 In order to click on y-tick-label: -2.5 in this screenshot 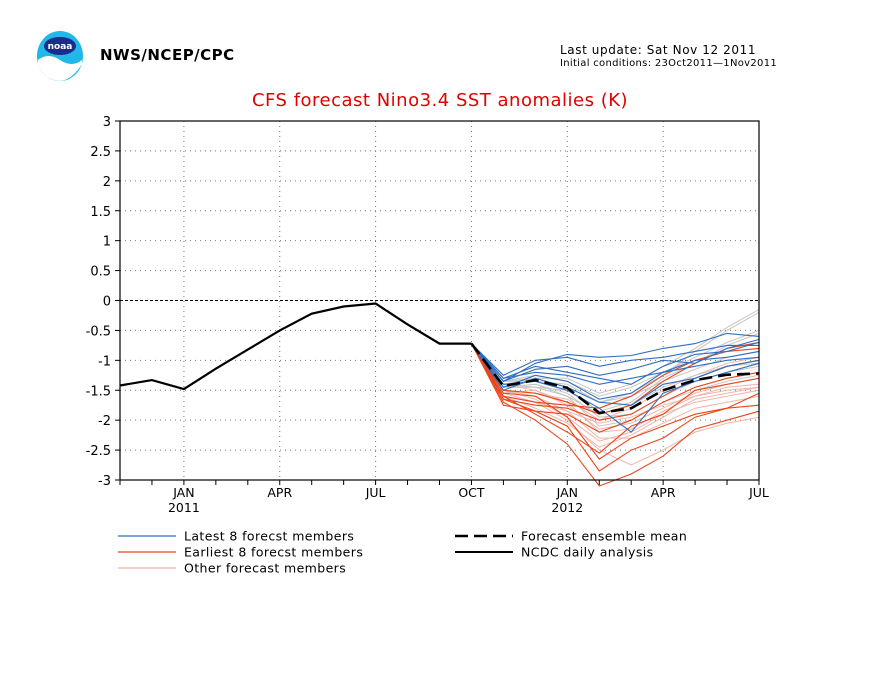, I will do `click(98, 451)`.